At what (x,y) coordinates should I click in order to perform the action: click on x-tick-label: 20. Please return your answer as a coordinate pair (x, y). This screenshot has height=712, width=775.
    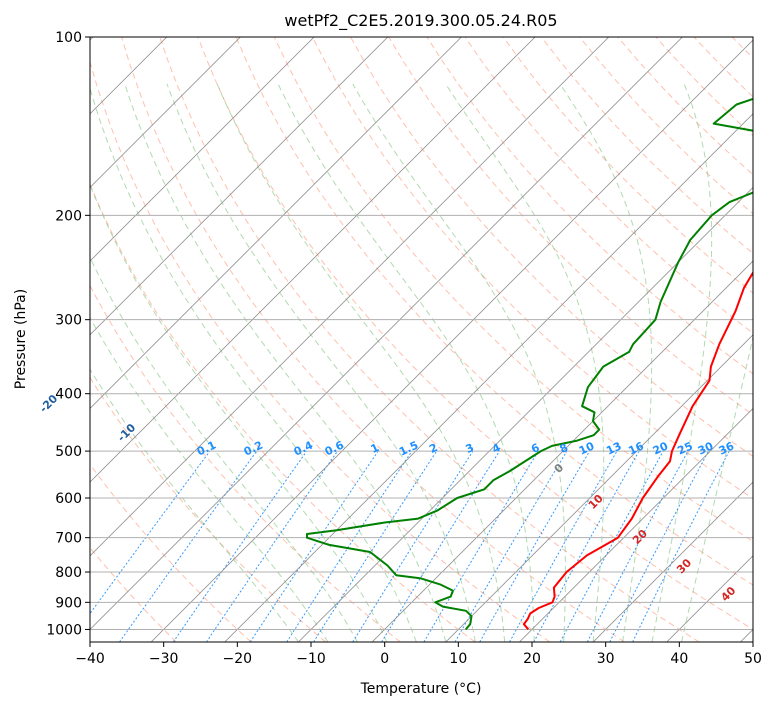
    Looking at the image, I should click on (532, 659).